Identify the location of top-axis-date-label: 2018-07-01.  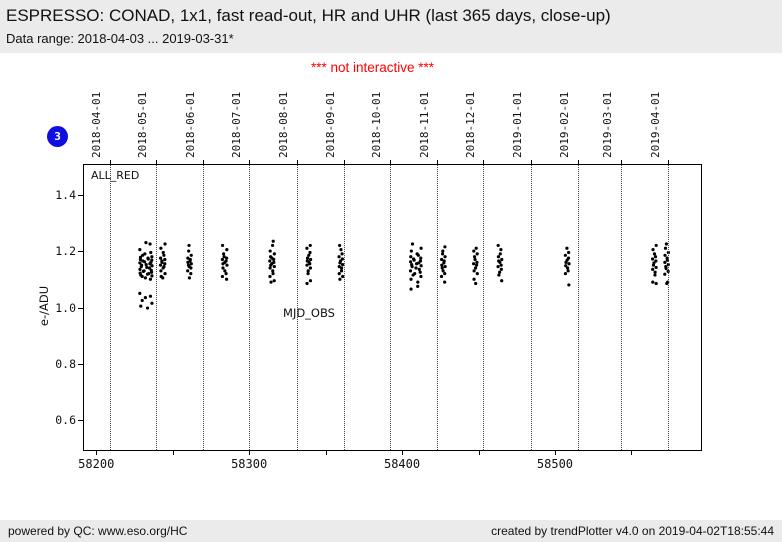
(236, 124).